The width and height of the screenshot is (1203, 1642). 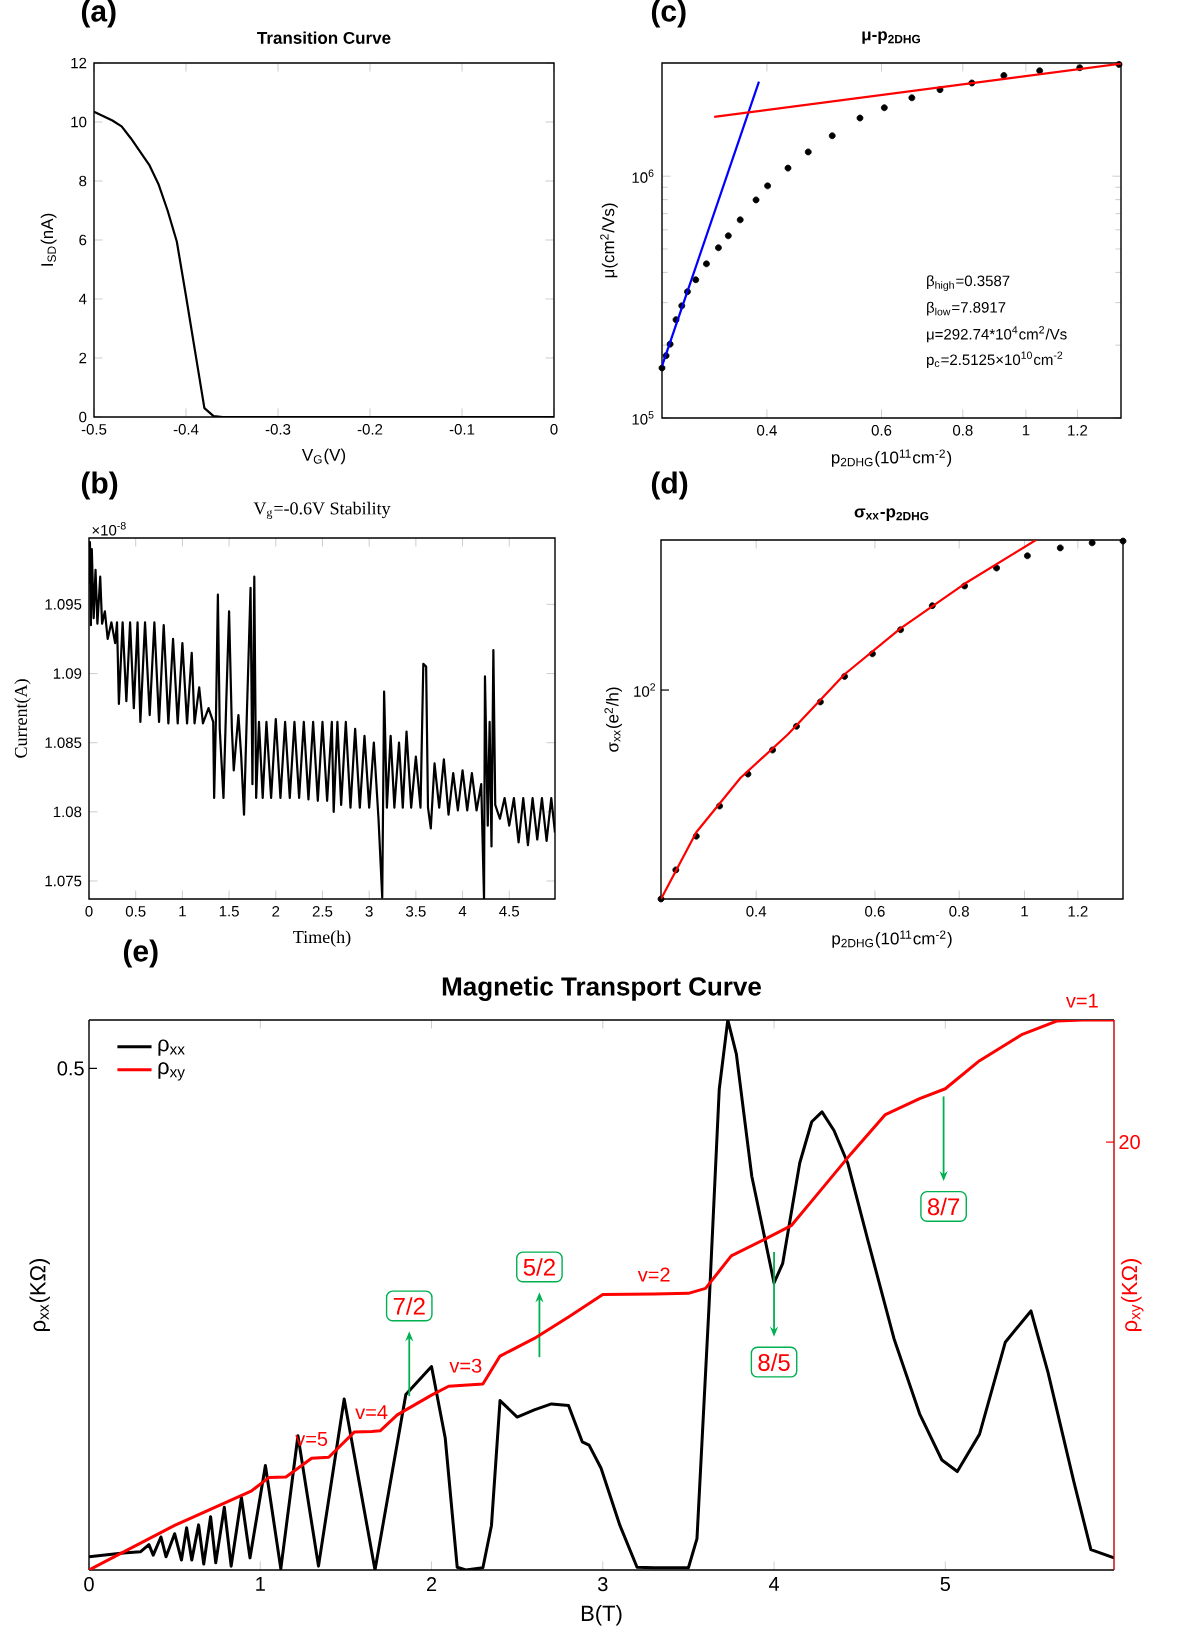 What do you see at coordinates (465, 1365) in the screenshot?
I see `annotation: v=3` at bounding box center [465, 1365].